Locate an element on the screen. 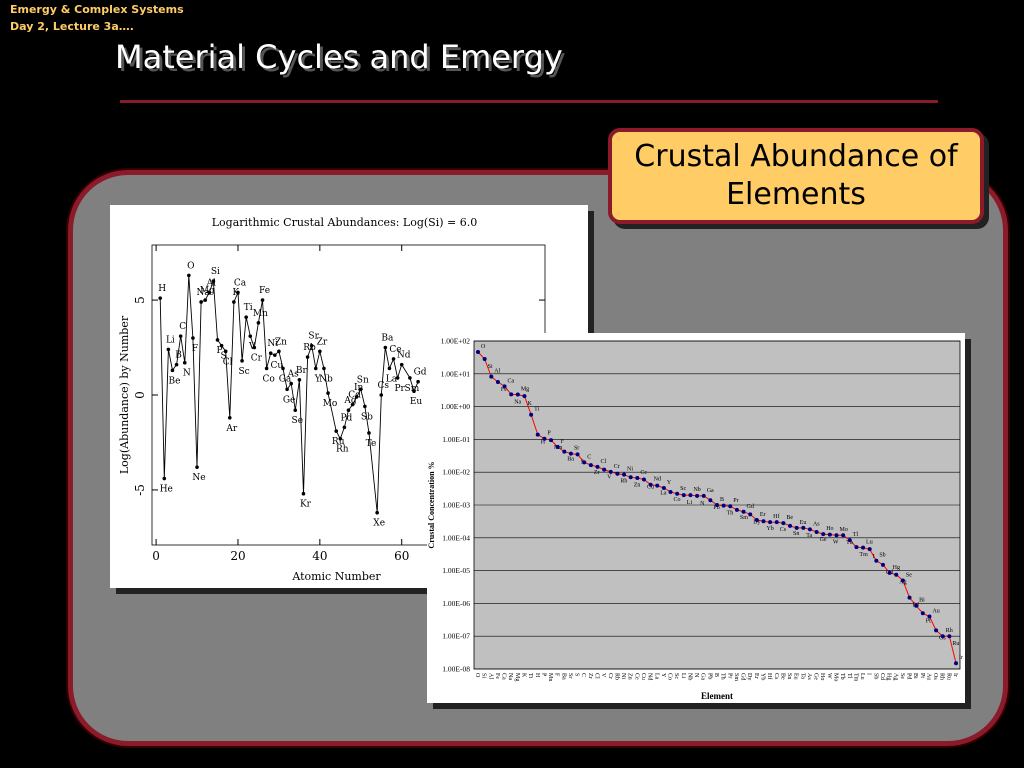 This screenshot has width=1024, height=768. x-tick-label: Bi is located at coordinates (915, 676).